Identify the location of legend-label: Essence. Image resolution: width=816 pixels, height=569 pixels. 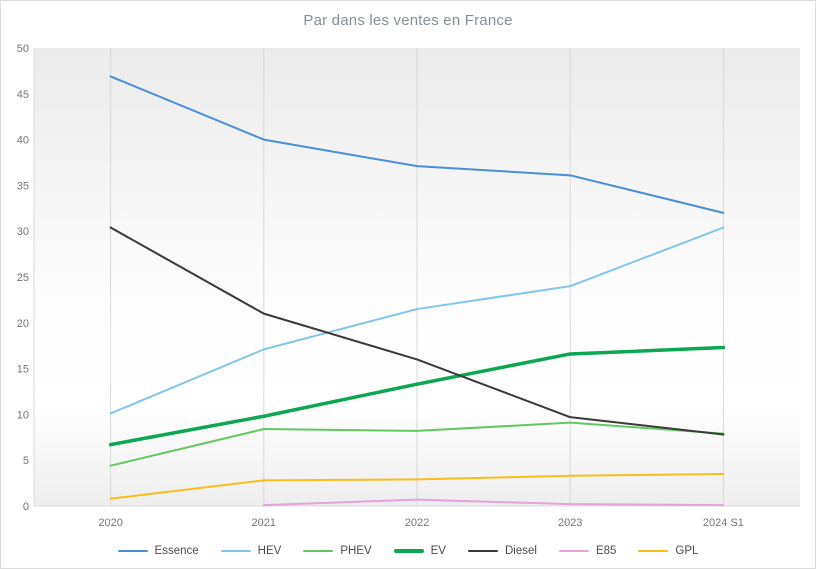
(176, 551).